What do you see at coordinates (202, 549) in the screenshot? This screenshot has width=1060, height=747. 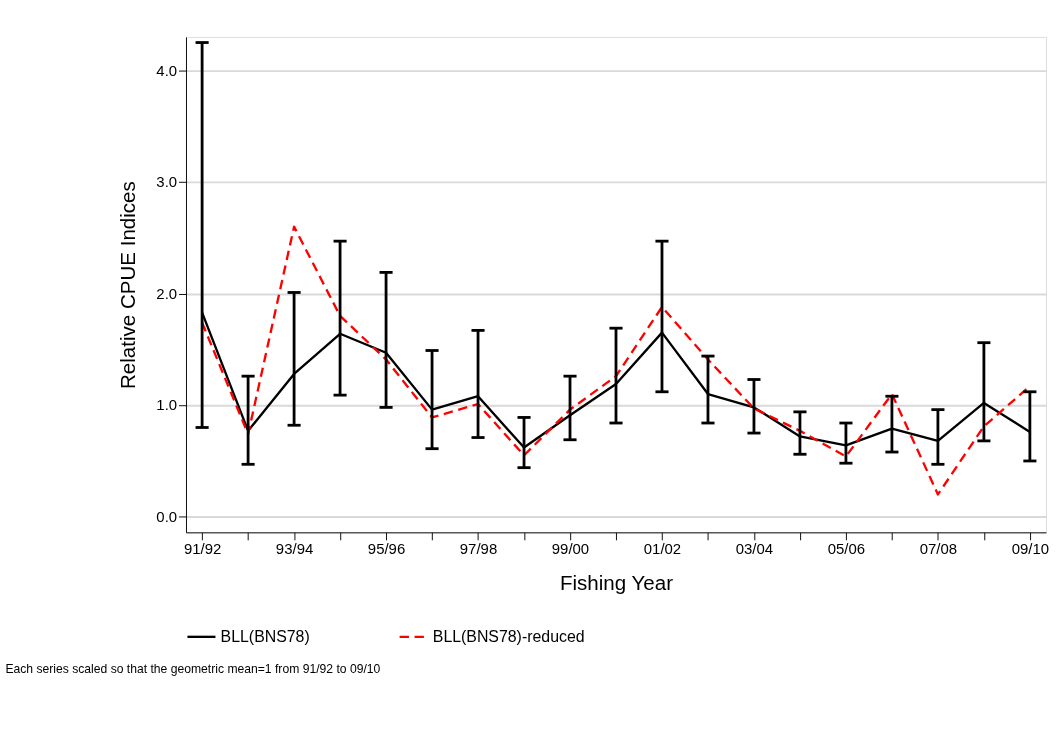 I see `x-tick-label: 91/92` at bounding box center [202, 549].